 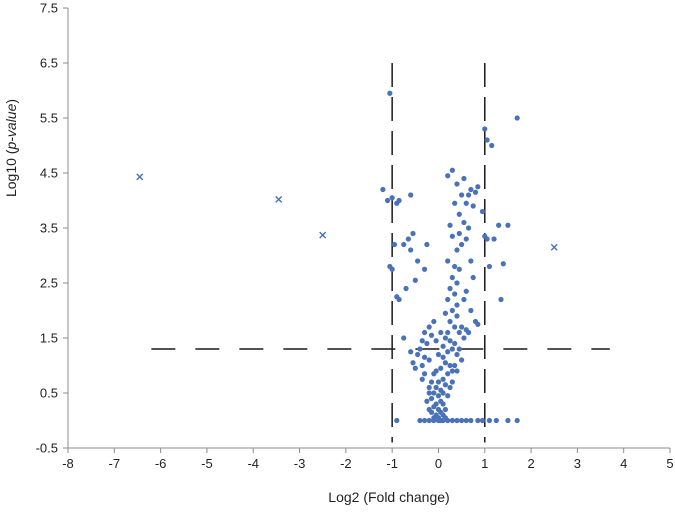 What do you see at coordinates (253, 463) in the screenshot?
I see `x-tick-label: -4` at bounding box center [253, 463].